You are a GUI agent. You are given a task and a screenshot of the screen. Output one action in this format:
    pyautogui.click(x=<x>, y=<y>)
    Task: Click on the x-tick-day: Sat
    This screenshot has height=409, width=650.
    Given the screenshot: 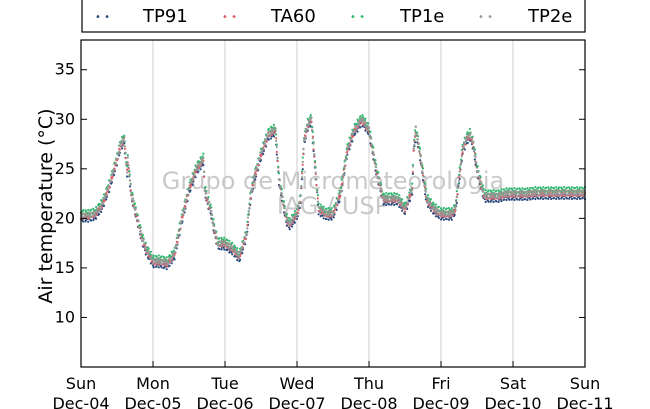 What is the action you would take?
    pyautogui.click(x=513, y=383)
    